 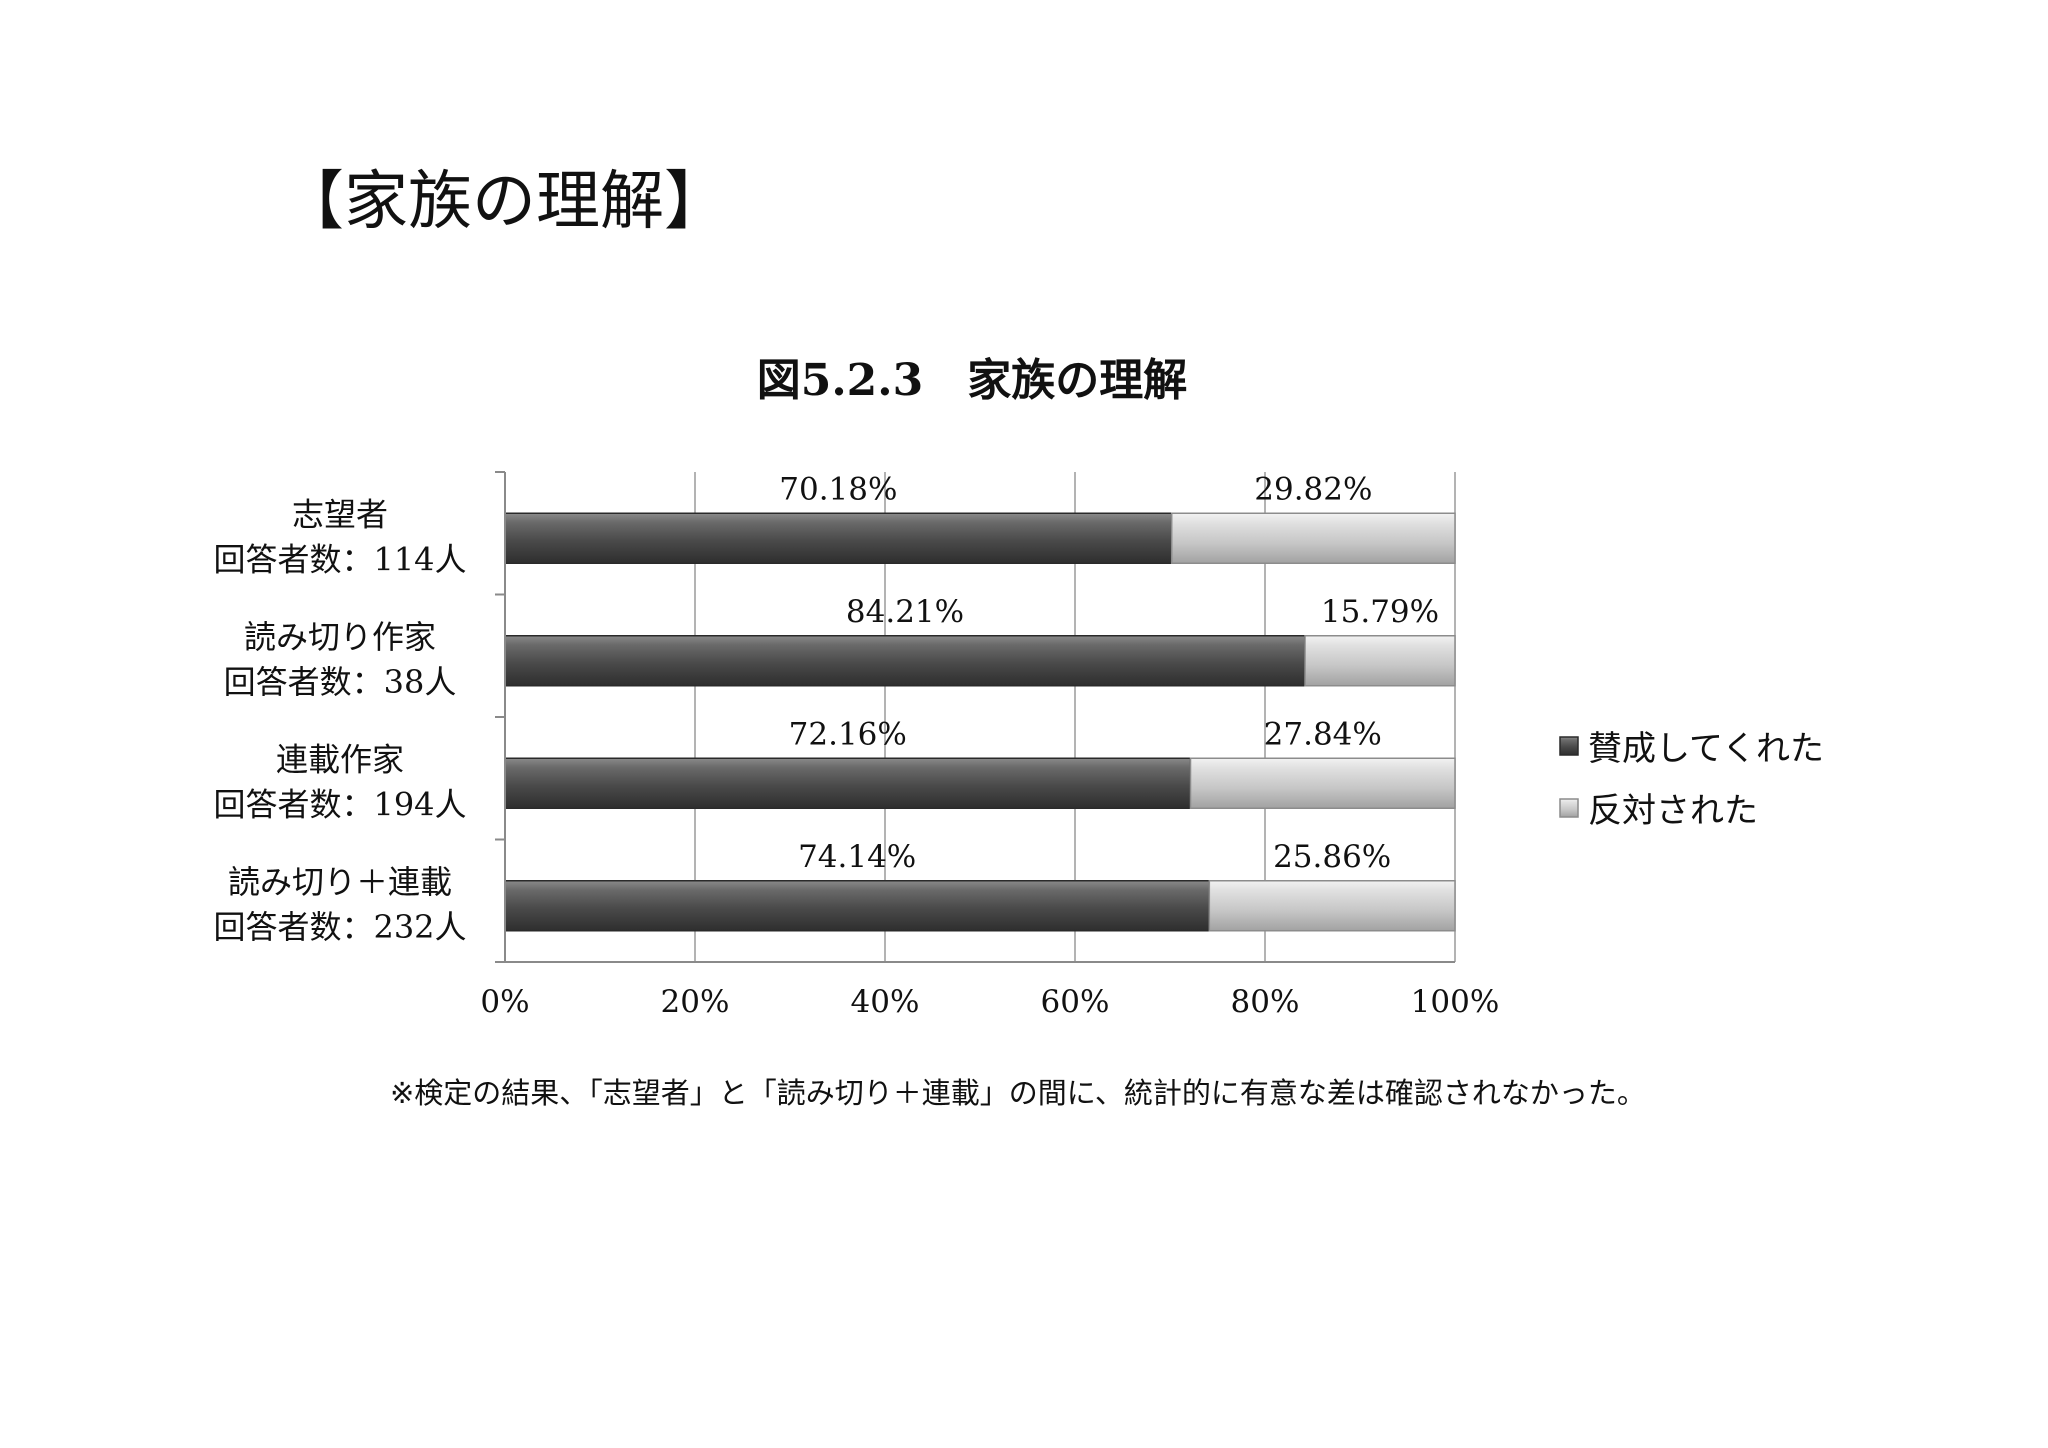 I want to click on data-label: 29.82%, so click(x=1313, y=489).